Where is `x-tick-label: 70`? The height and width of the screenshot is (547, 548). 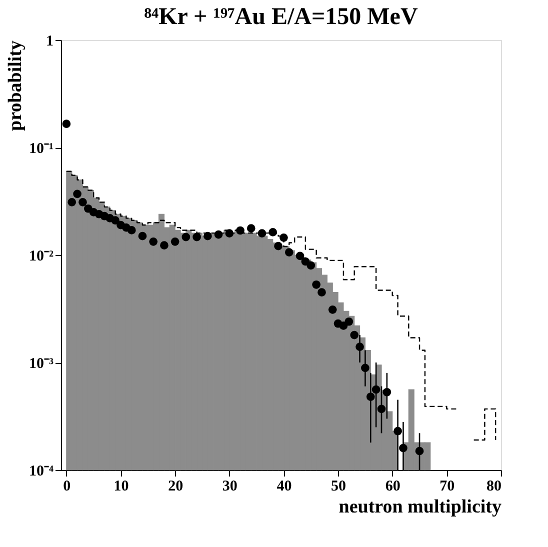
x-tick-label: 70 is located at coordinates (447, 486).